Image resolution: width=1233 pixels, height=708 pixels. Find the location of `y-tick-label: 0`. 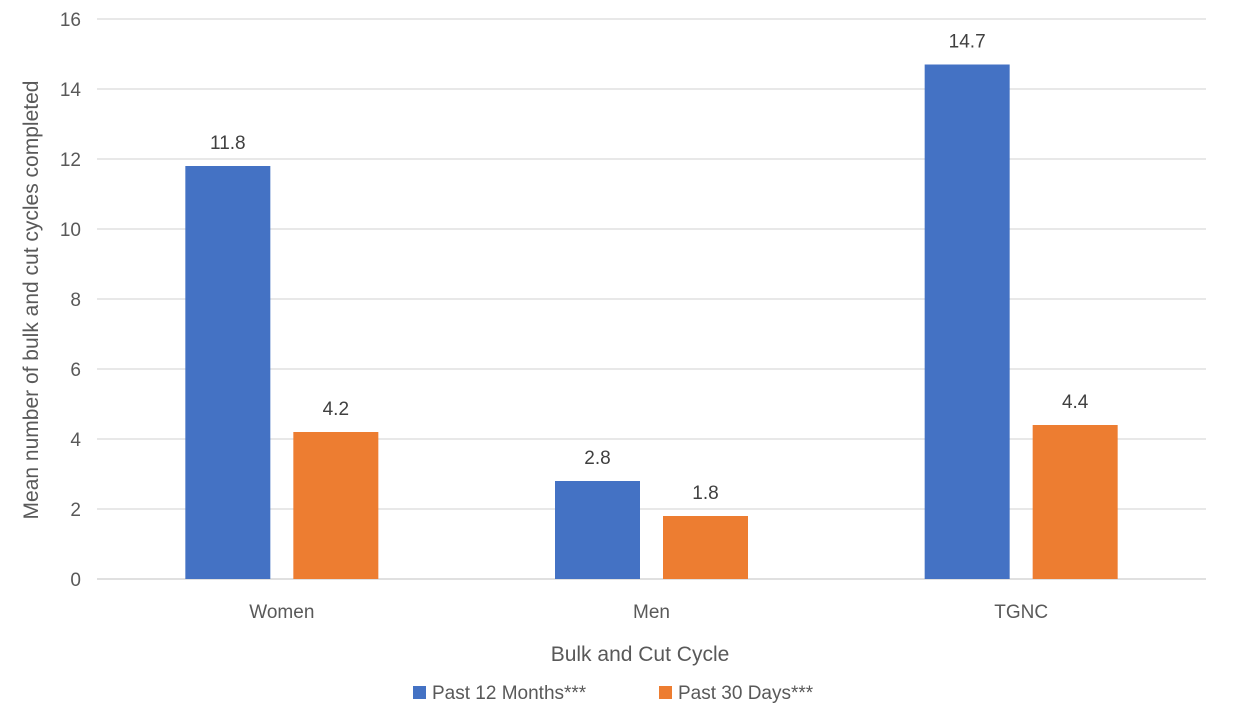

y-tick-label: 0 is located at coordinates (75, 580).